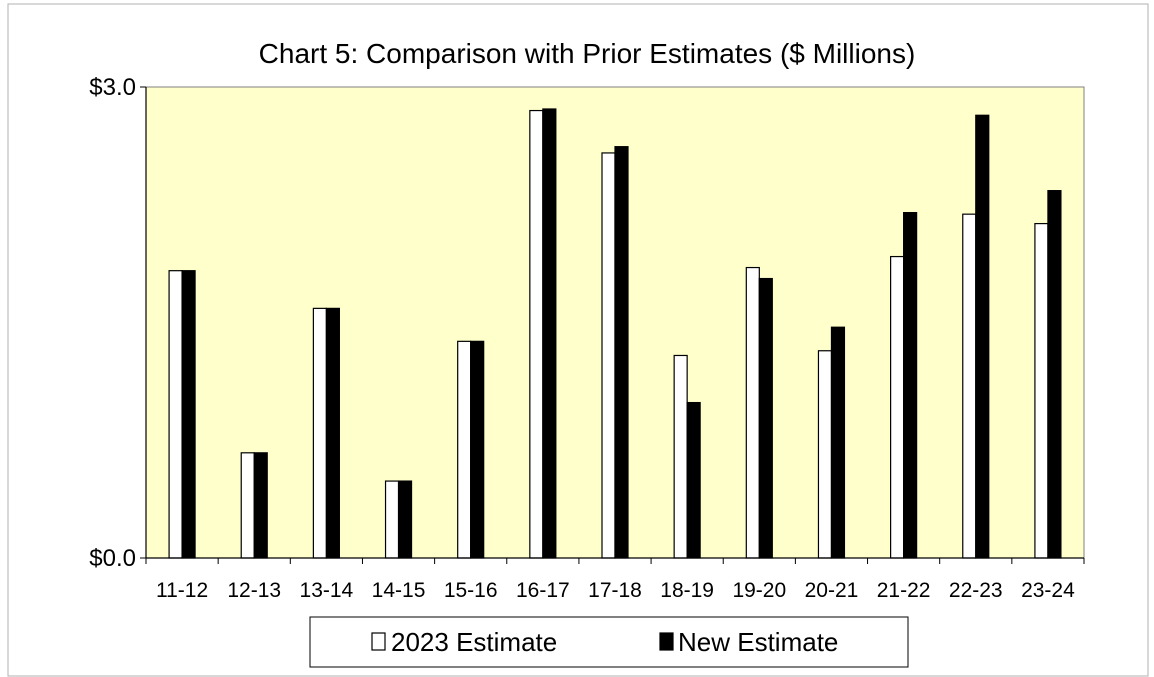 This screenshot has height=677, width=1154. What do you see at coordinates (832, 590) in the screenshot?
I see `x-tick-label: 20-21` at bounding box center [832, 590].